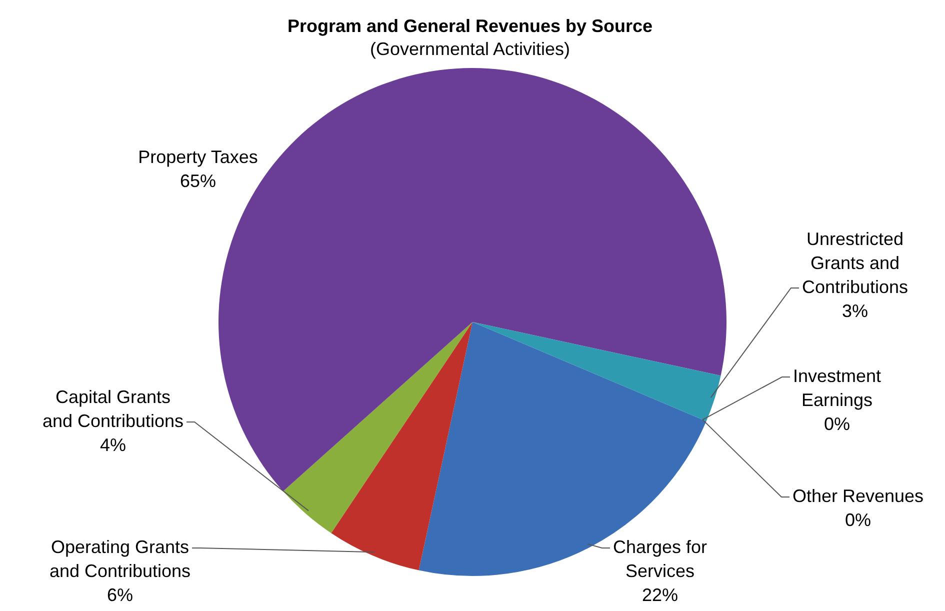  I want to click on slice-label: Capital Grants and Contributions, so click(113, 408).